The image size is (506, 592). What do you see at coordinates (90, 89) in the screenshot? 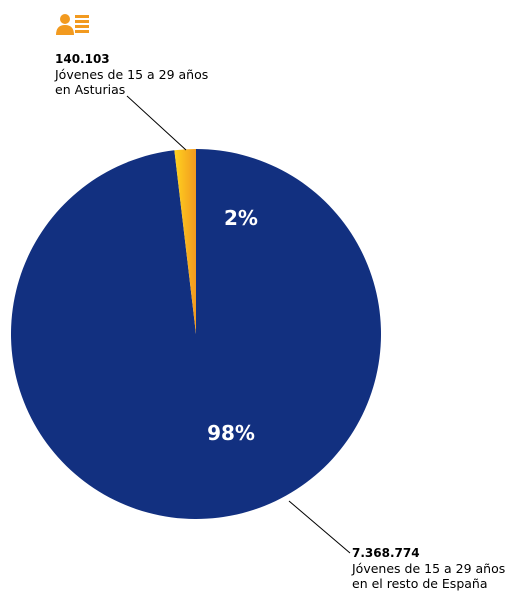
I see `asturias-label-line2: en Asturias` at bounding box center [90, 89].